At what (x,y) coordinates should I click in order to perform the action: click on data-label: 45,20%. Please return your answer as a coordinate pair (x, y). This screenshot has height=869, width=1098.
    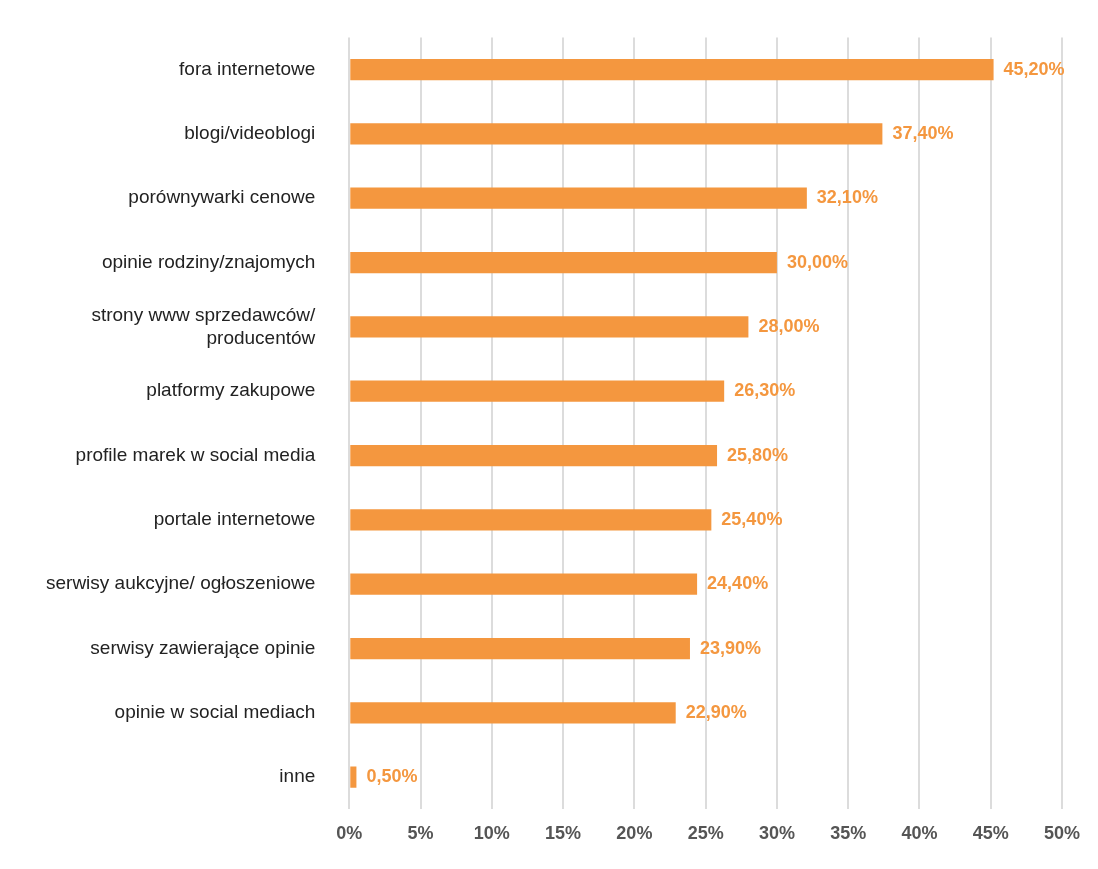
    Looking at the image, I should click on (1034, 68).